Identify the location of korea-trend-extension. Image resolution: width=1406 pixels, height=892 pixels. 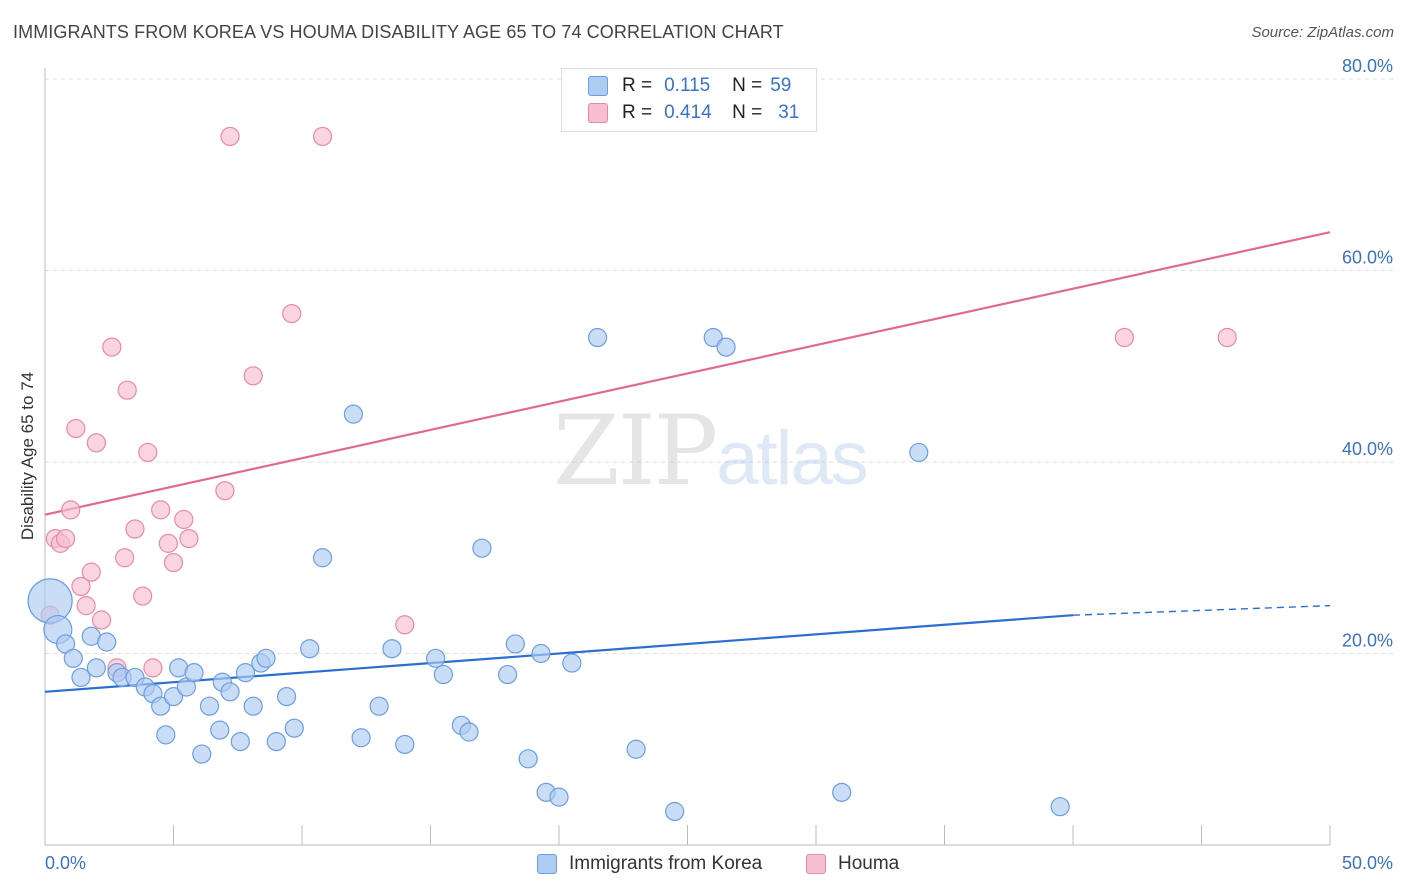
(1201, 610).